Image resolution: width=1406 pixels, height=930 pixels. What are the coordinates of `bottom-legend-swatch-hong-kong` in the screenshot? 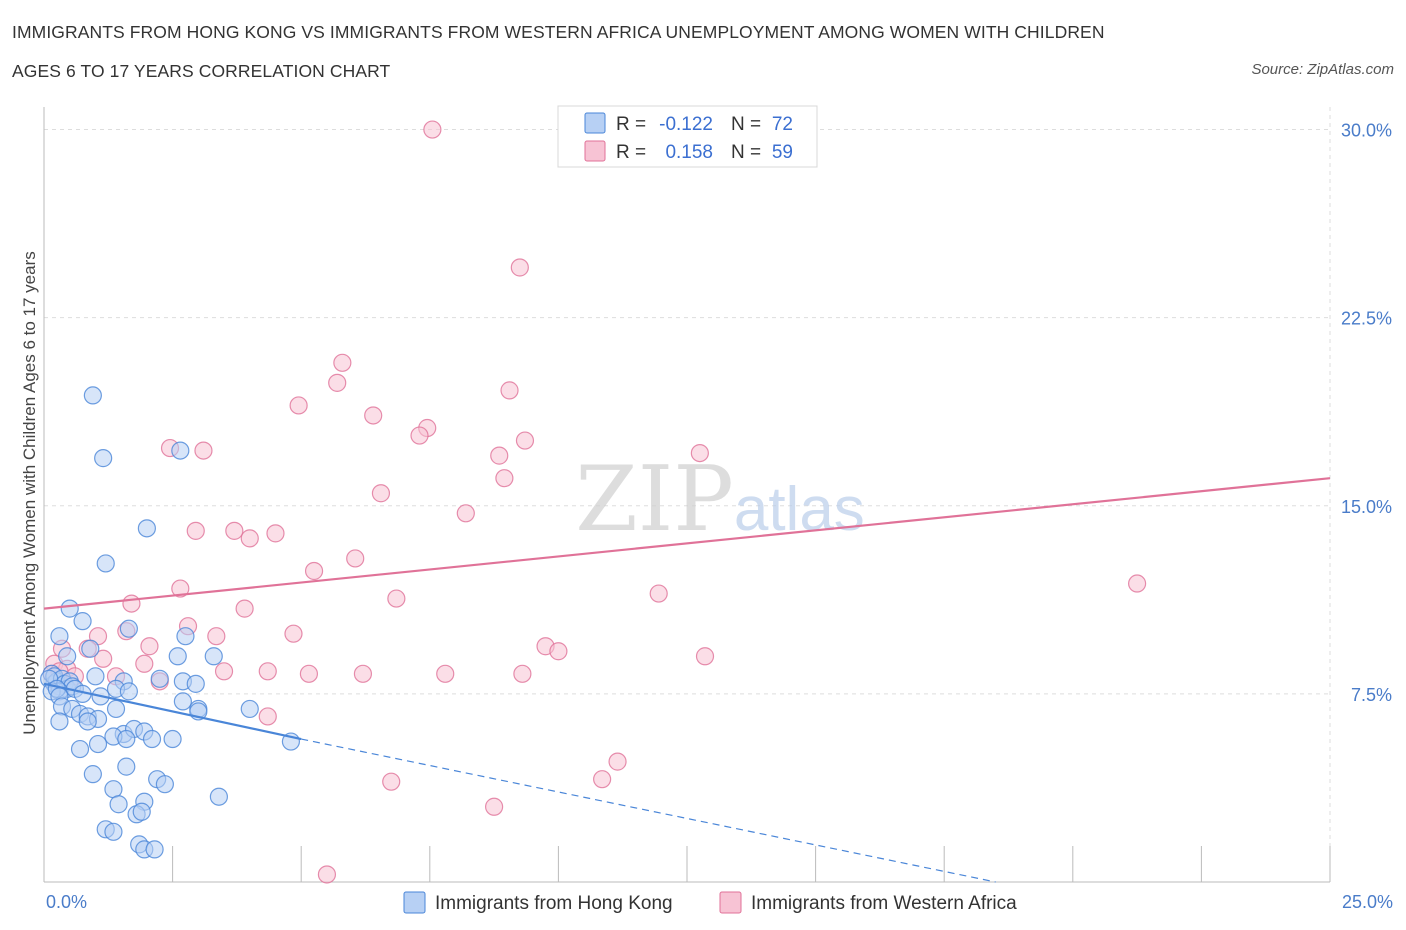 It's located at (414, 902).